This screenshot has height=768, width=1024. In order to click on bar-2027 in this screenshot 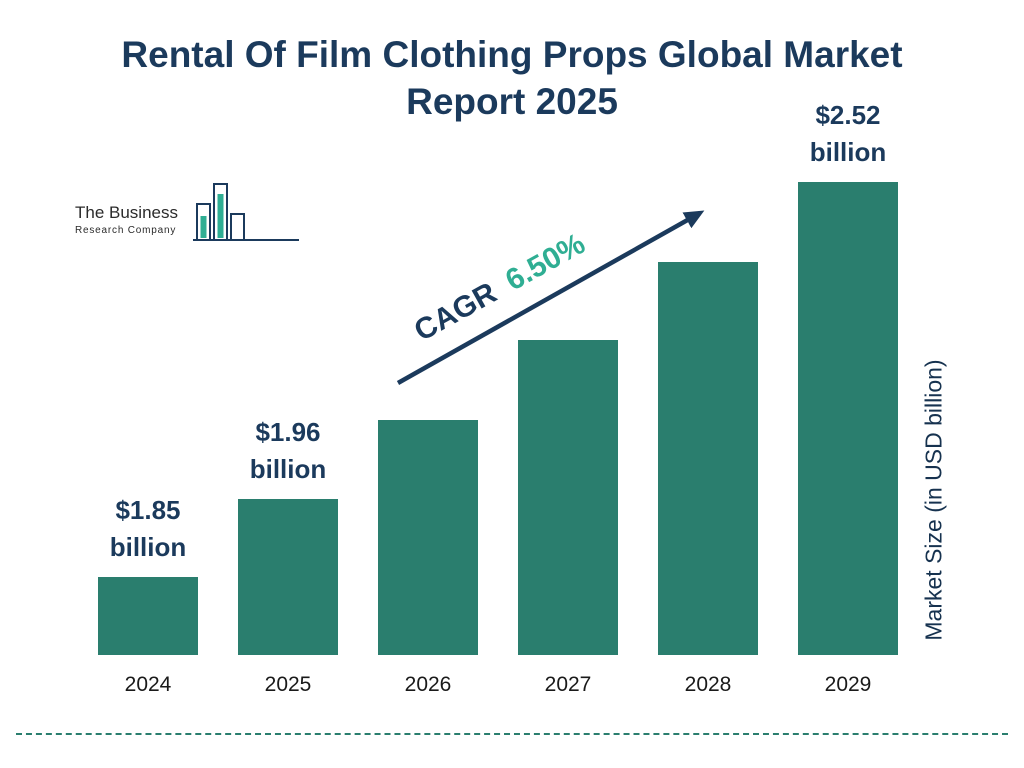, I will do `click(568, 497)`.